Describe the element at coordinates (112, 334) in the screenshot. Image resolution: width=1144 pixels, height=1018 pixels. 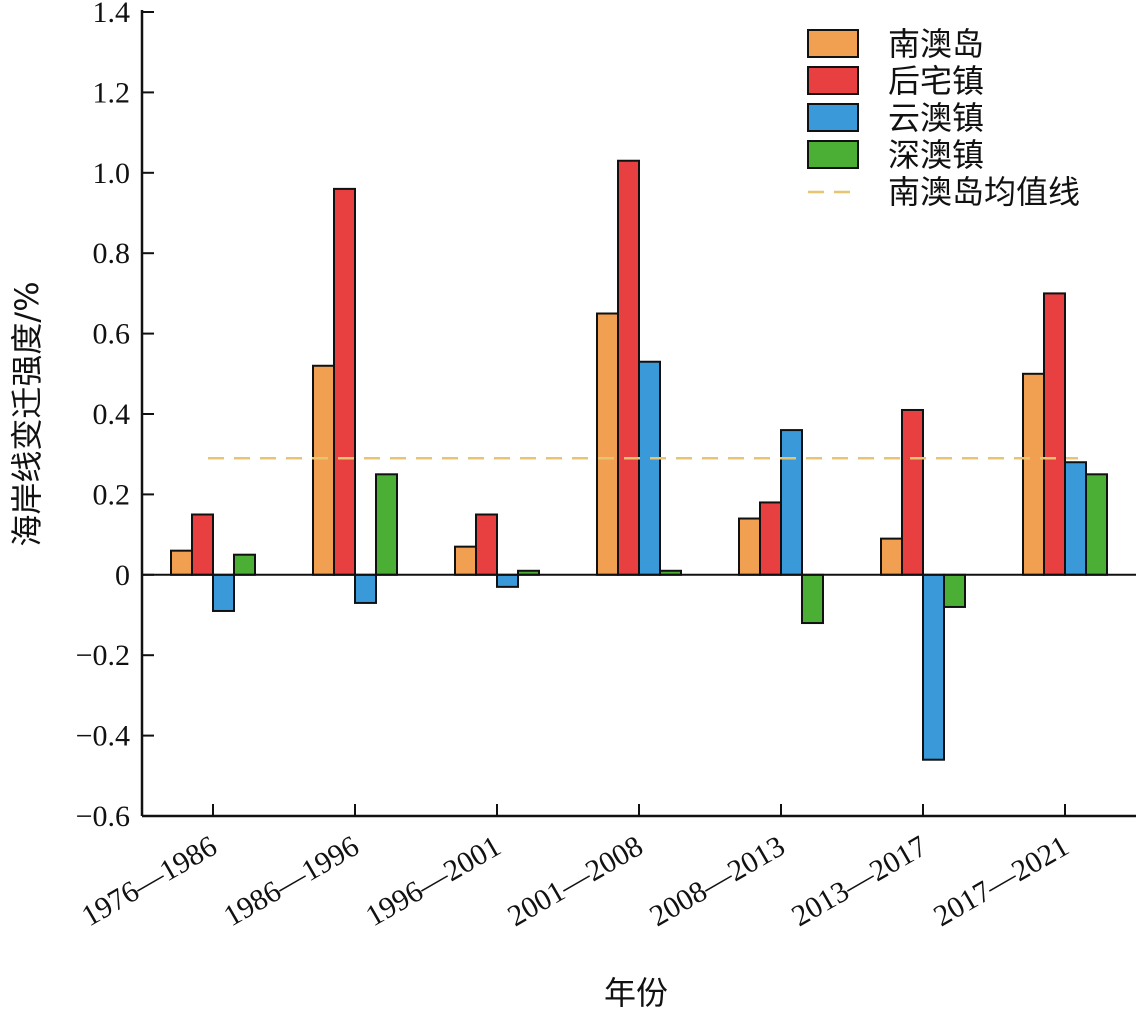
I see `y-tick-label: 0.6` at that location.